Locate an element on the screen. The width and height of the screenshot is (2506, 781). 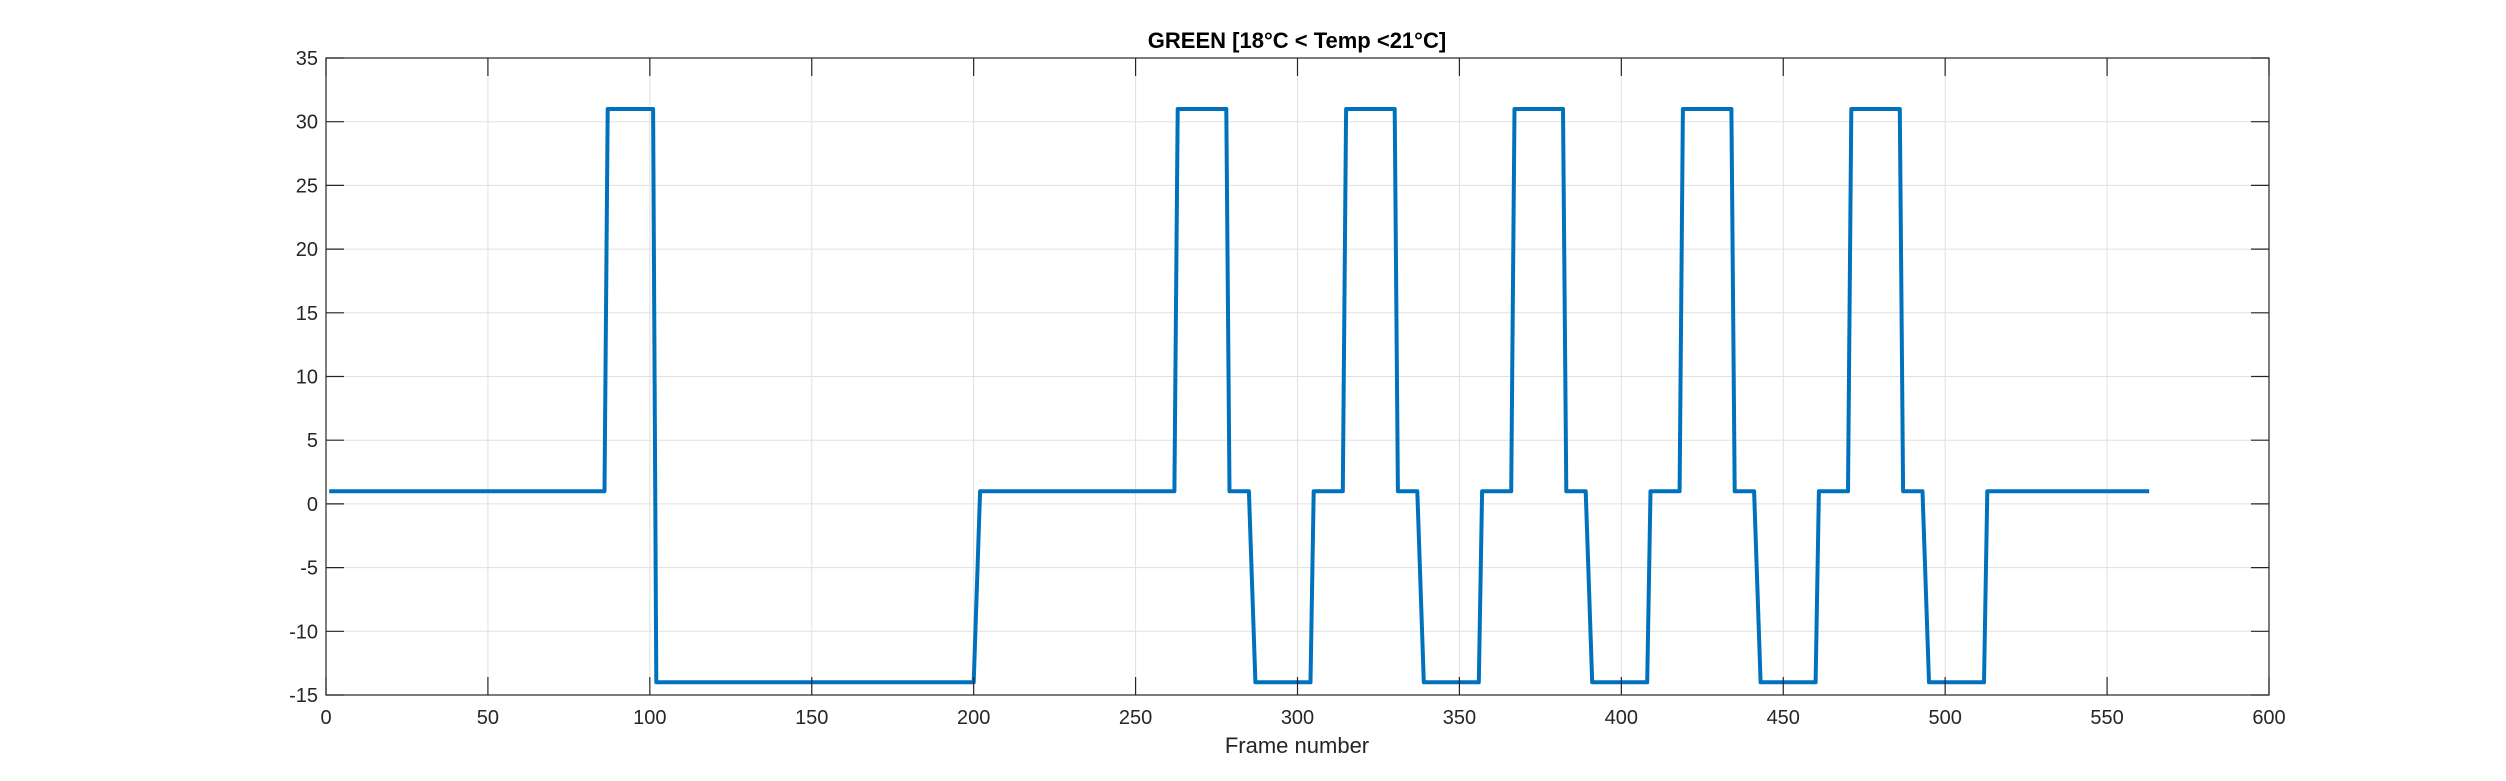
x-tick-label: 400 is located at coordinates (1621, 718).